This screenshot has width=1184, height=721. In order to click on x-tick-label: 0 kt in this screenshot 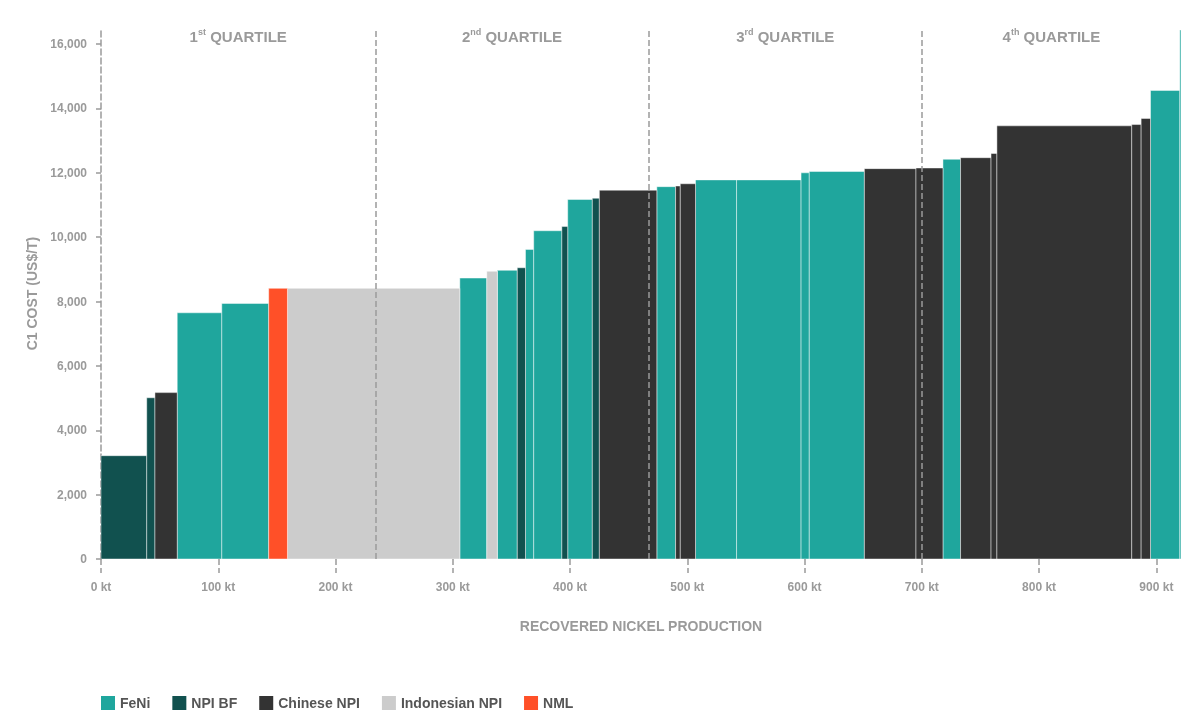, I will do `click(101, 587)`.